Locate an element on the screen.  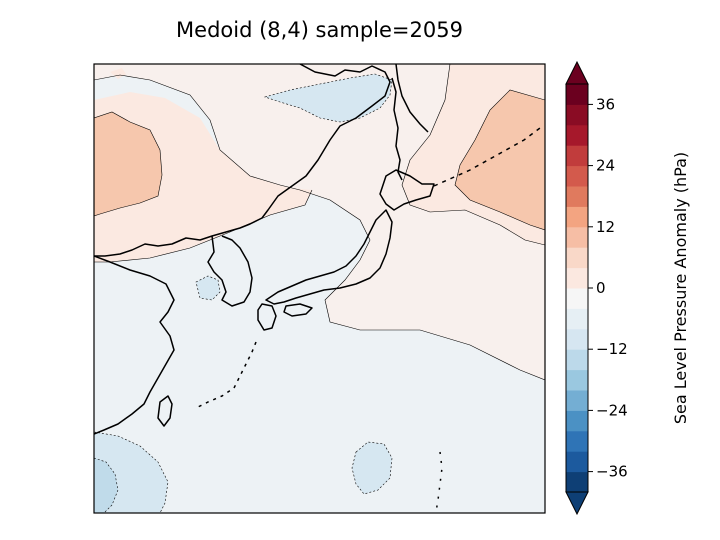
coast-kyushu is located at coordinates (267, 317).